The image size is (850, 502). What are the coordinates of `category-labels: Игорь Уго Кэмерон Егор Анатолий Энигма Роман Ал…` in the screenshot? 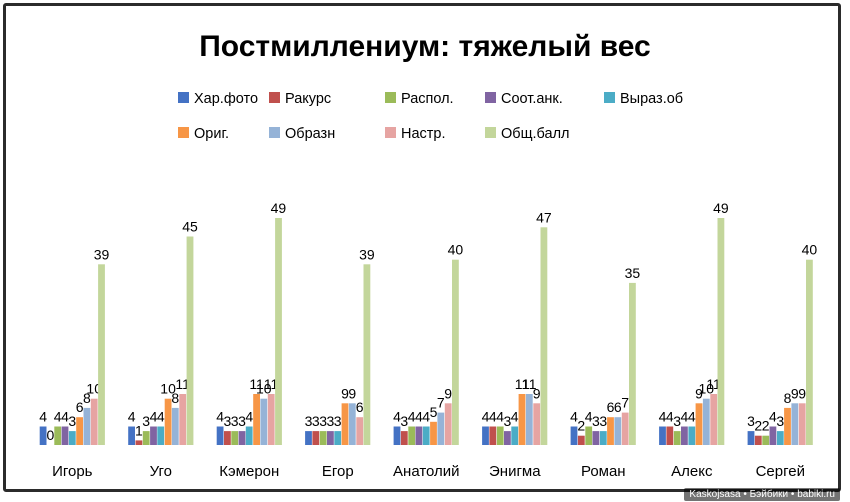 It's located at (428, 471).